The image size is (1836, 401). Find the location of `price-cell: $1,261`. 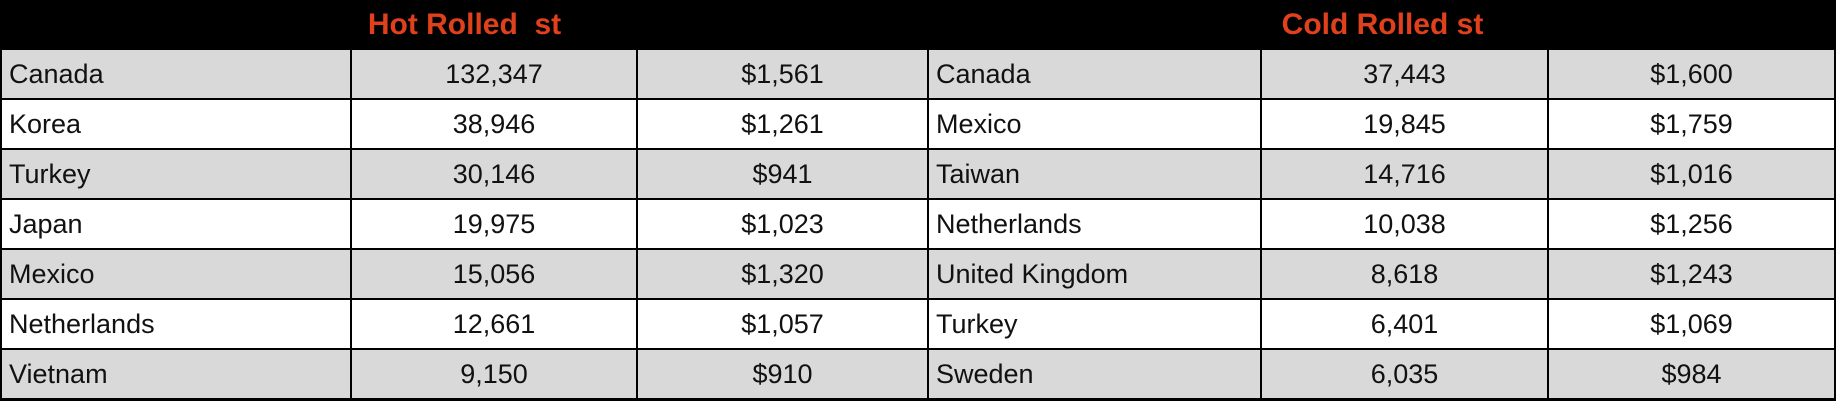

price-cell: $1,261 is located at coordinates (783, 125).